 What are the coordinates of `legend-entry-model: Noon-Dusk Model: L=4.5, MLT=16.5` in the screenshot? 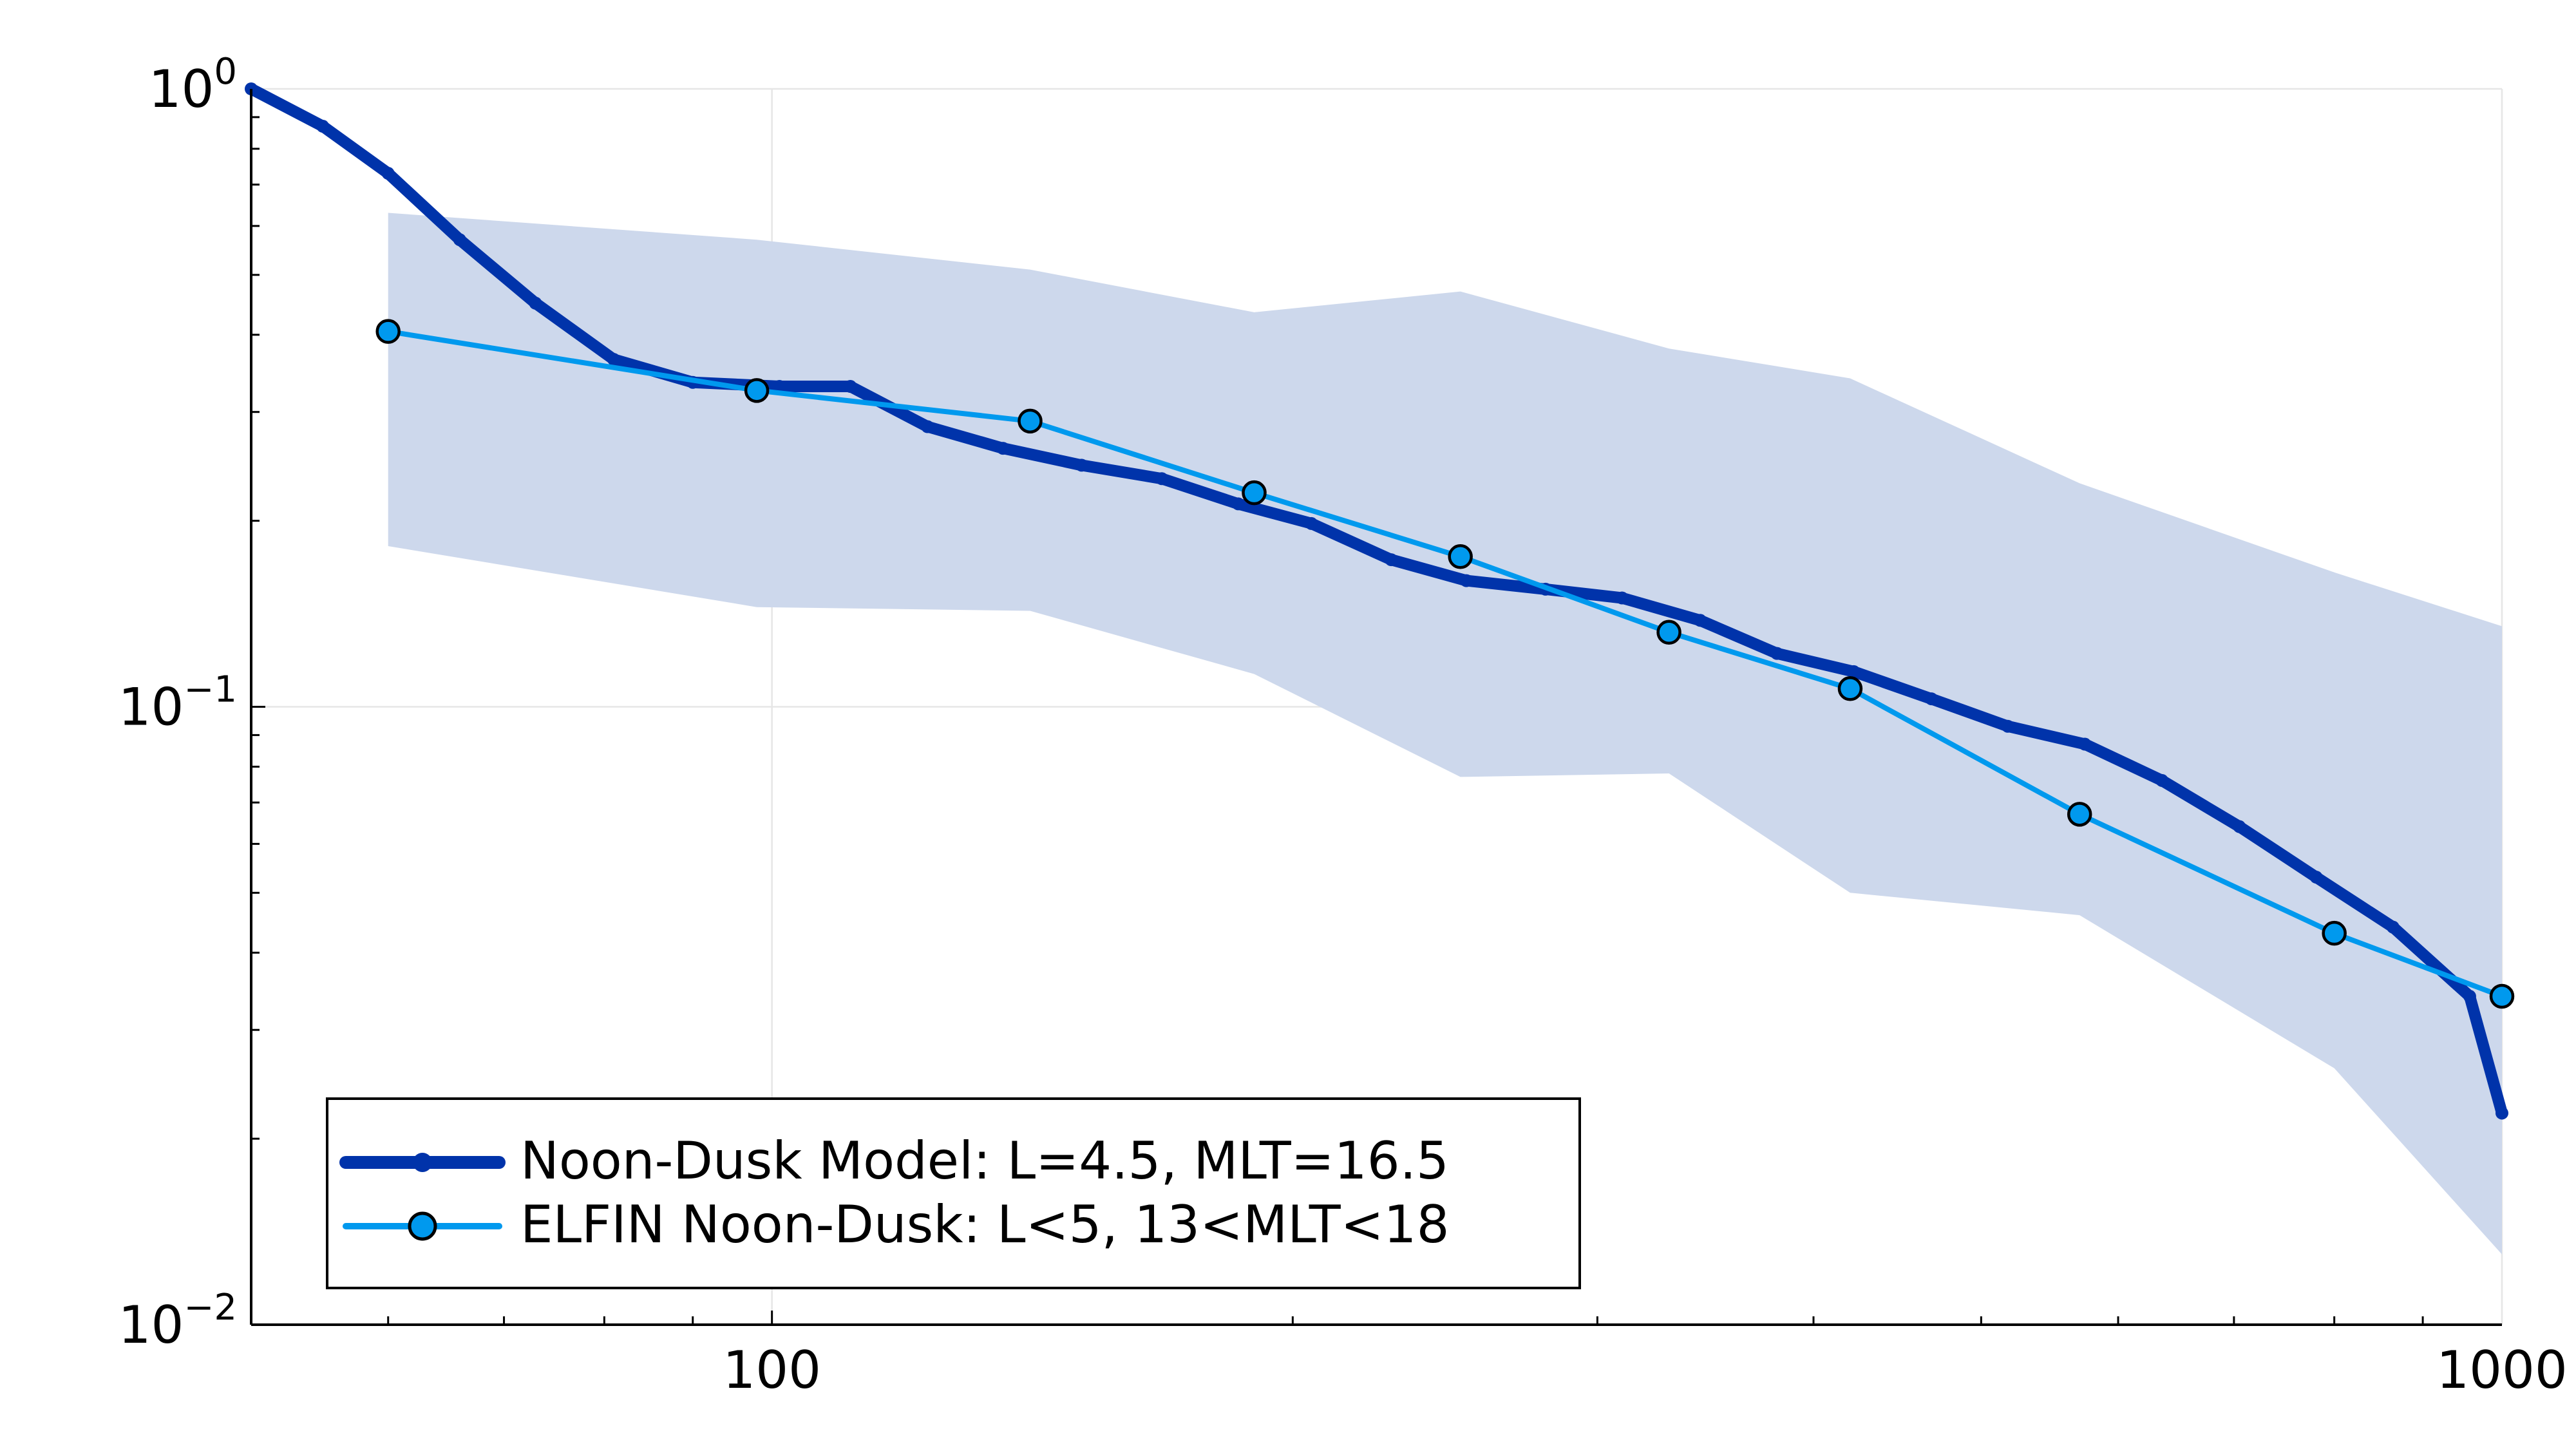 It's located at (894, 1161).